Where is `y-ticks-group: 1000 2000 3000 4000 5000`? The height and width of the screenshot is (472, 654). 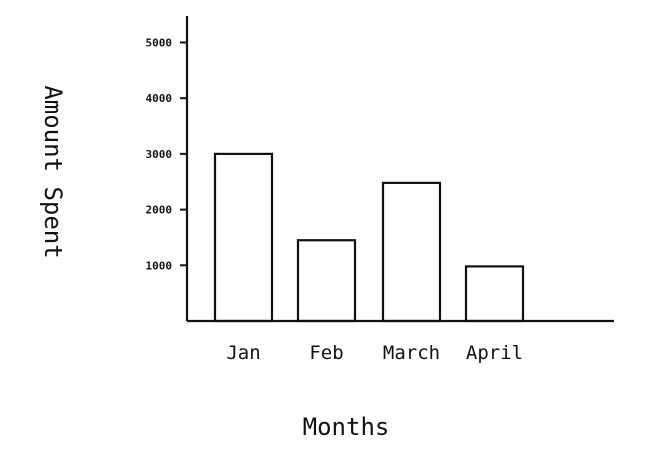
y-ticks-group: 1000 2000 3000 4000 5000 is located at coordinates (166, 154).